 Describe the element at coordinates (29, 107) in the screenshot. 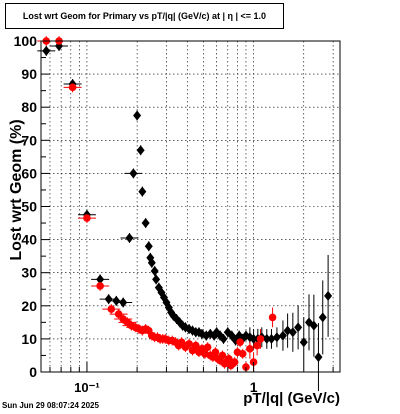

I see `y-tick-label: 80` at that location.